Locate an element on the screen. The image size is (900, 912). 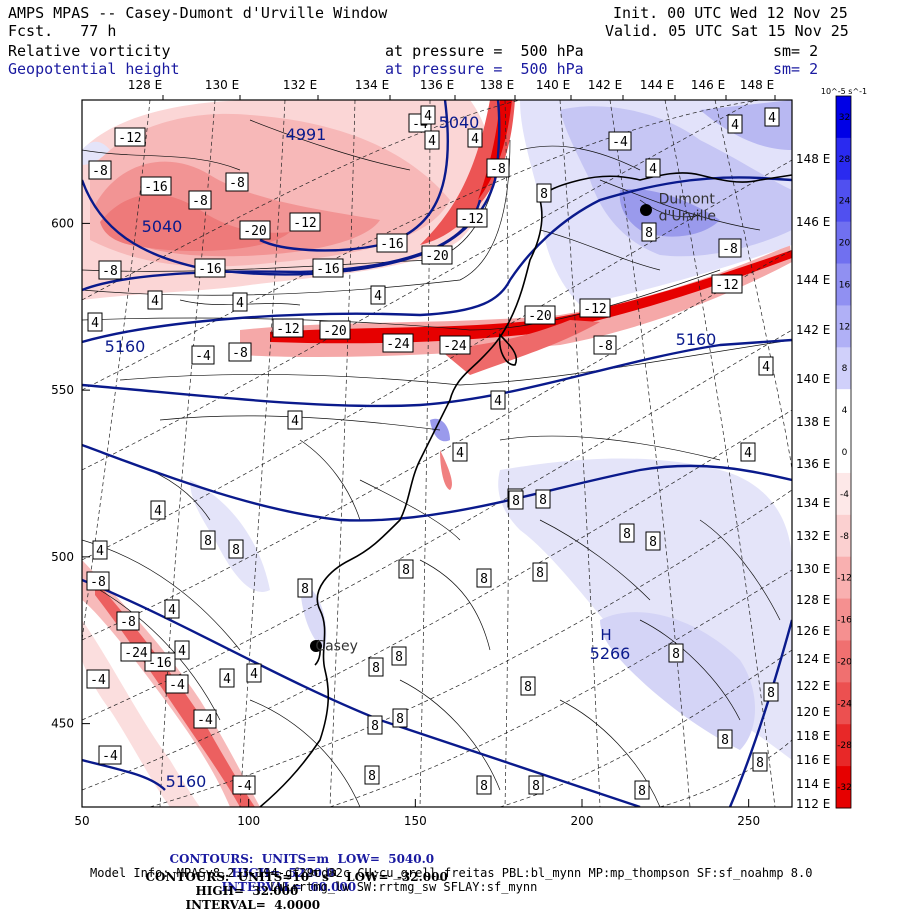
height-contour-interval: INTERVAL= 60.000 is located at coordinates (289, 887).